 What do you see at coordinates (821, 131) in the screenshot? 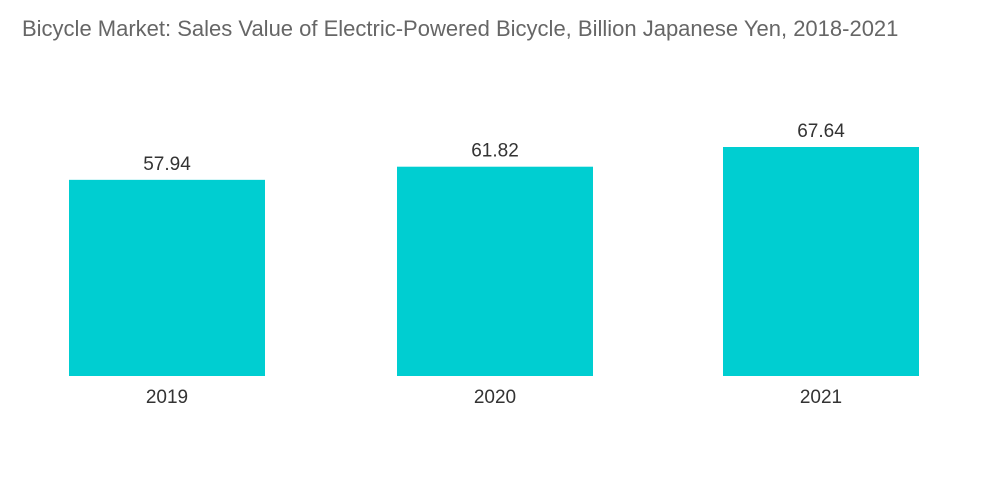
I see `value-label-2021: 67.64` at bounding box center [821, 131].